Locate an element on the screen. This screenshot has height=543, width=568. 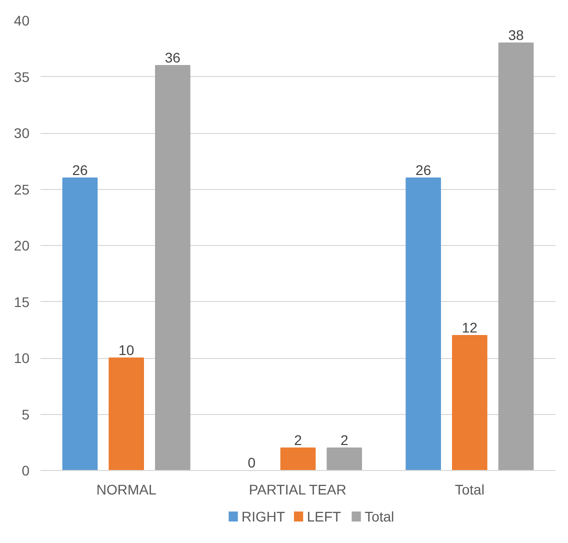
data-label: 12 is located at coordinates (470, 328).